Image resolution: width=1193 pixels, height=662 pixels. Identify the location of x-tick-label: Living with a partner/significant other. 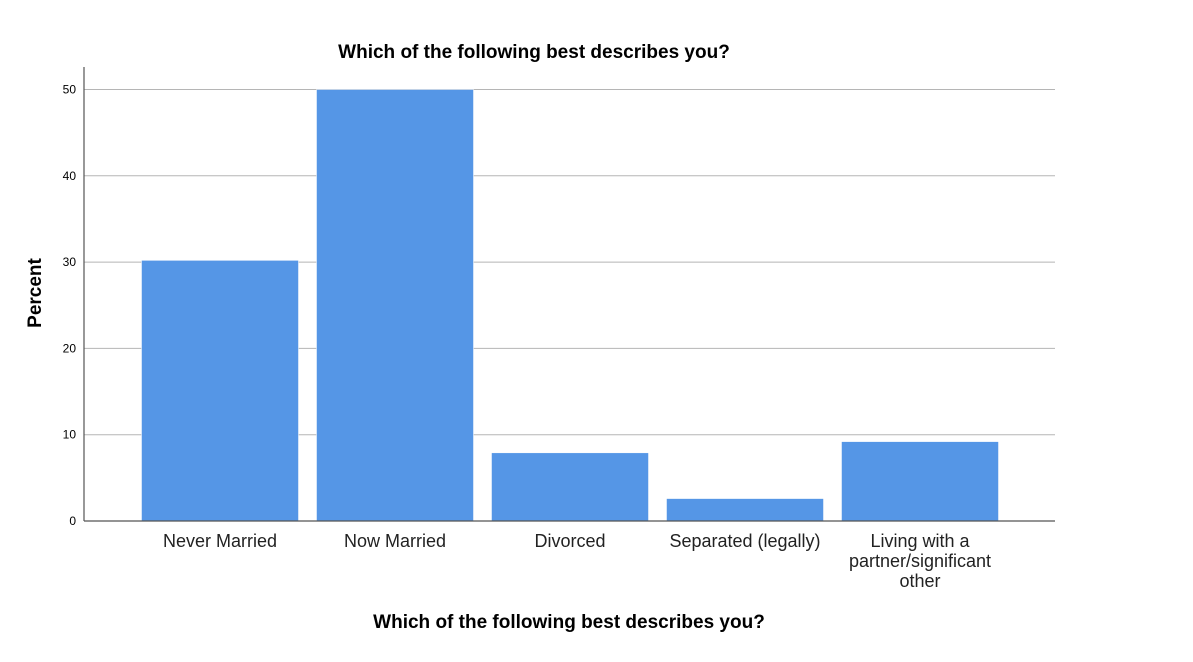
(920, 561).